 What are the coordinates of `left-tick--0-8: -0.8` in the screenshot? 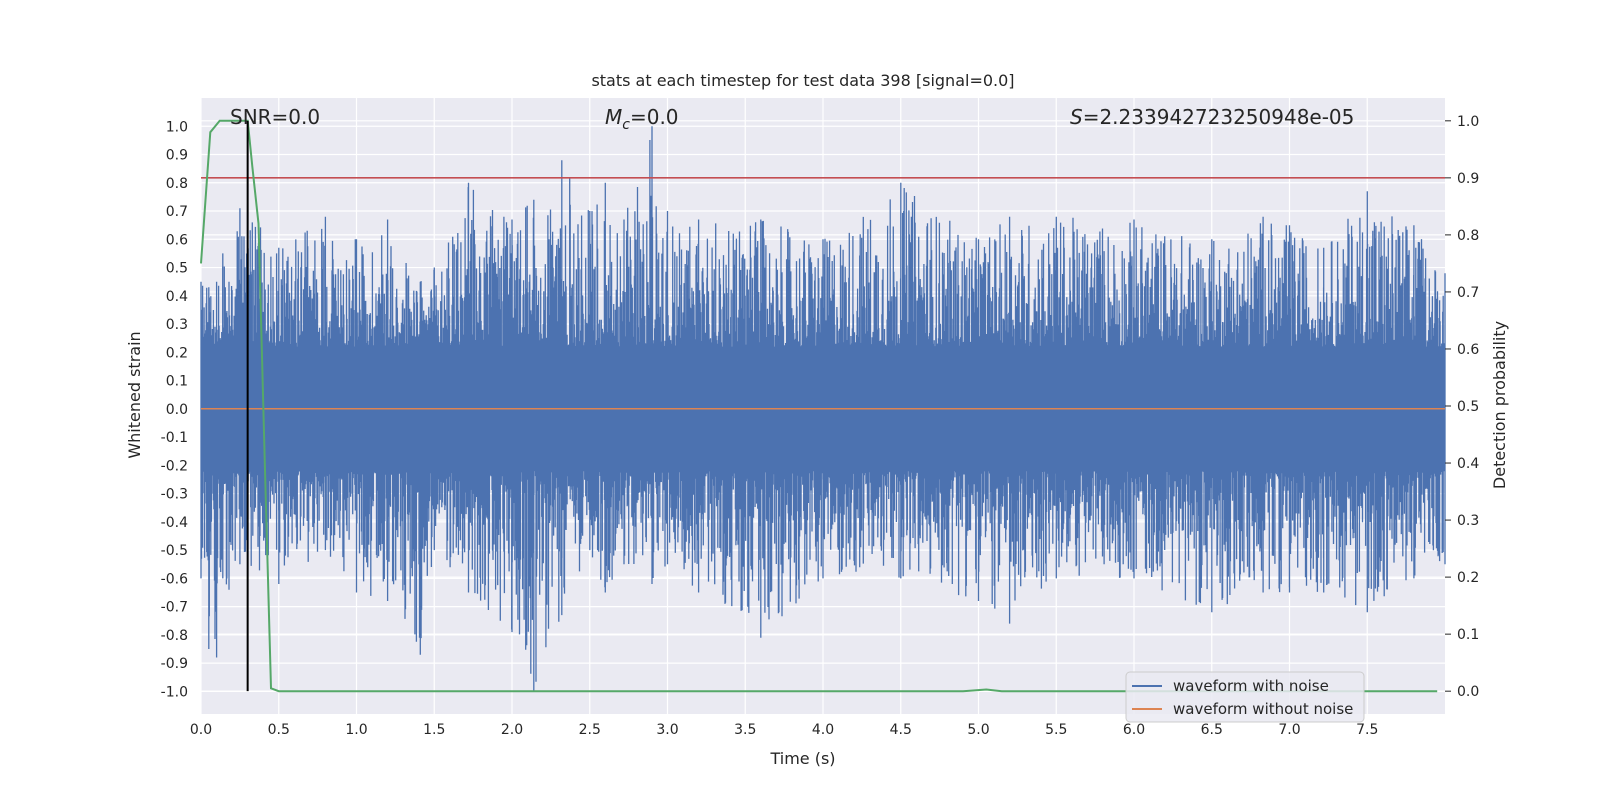 It's located at (174, 636).